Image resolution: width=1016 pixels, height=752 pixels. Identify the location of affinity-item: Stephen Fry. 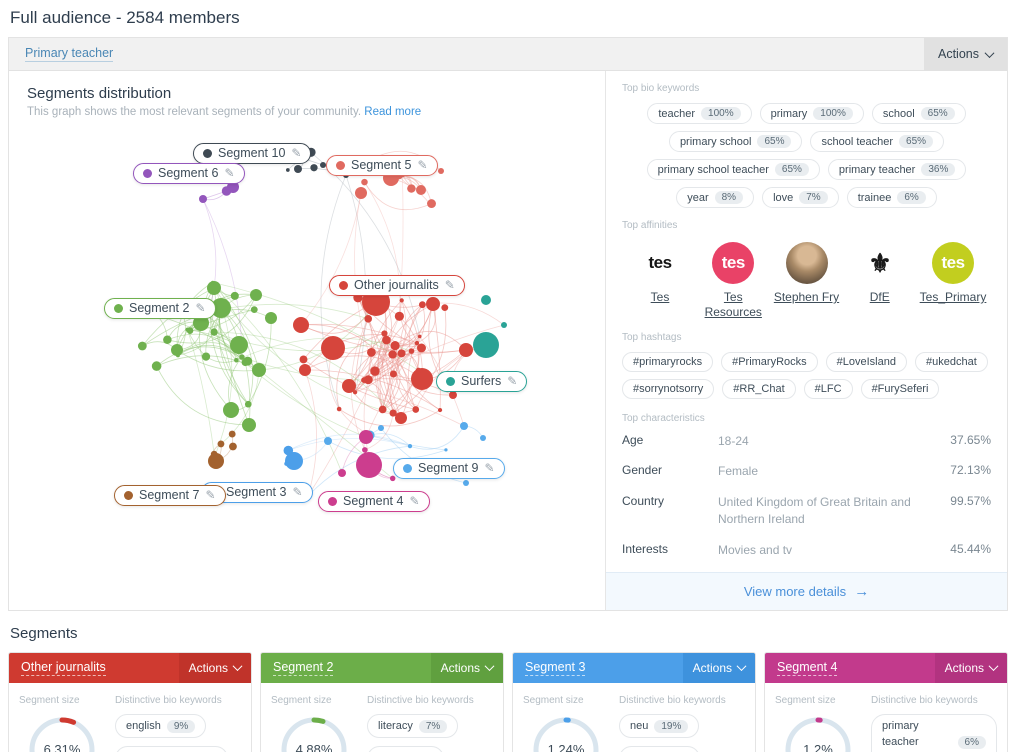
(807, 281).